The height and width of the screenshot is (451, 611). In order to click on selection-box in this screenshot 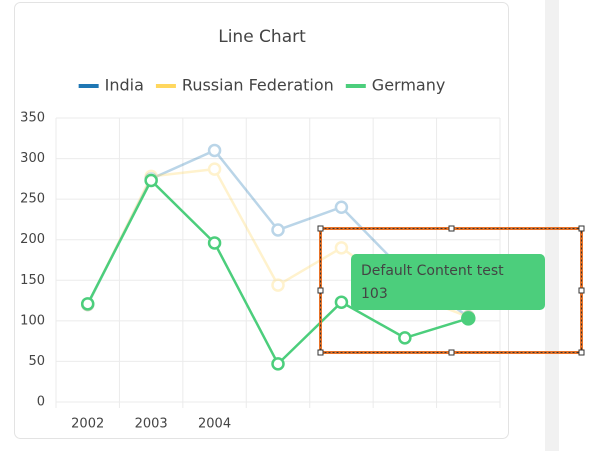, I will do `click(451, 290)`.